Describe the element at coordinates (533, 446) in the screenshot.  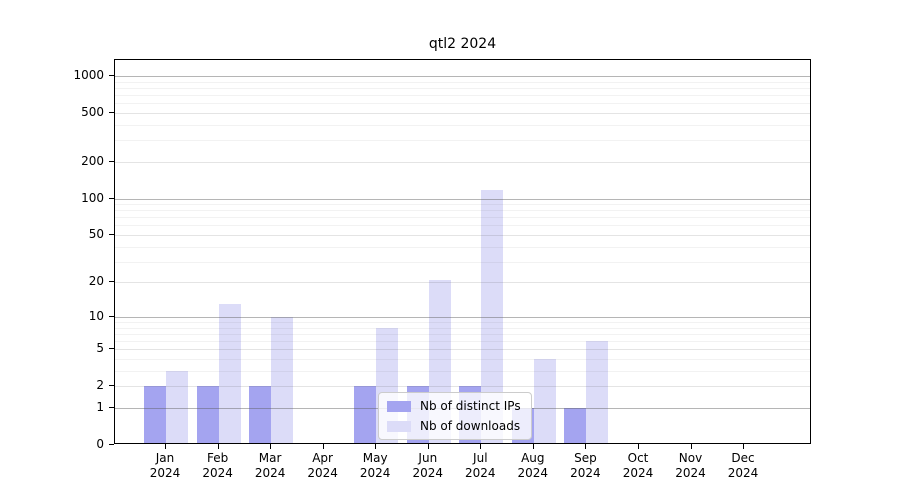
I see `x-tick-mark-aug` at that location.